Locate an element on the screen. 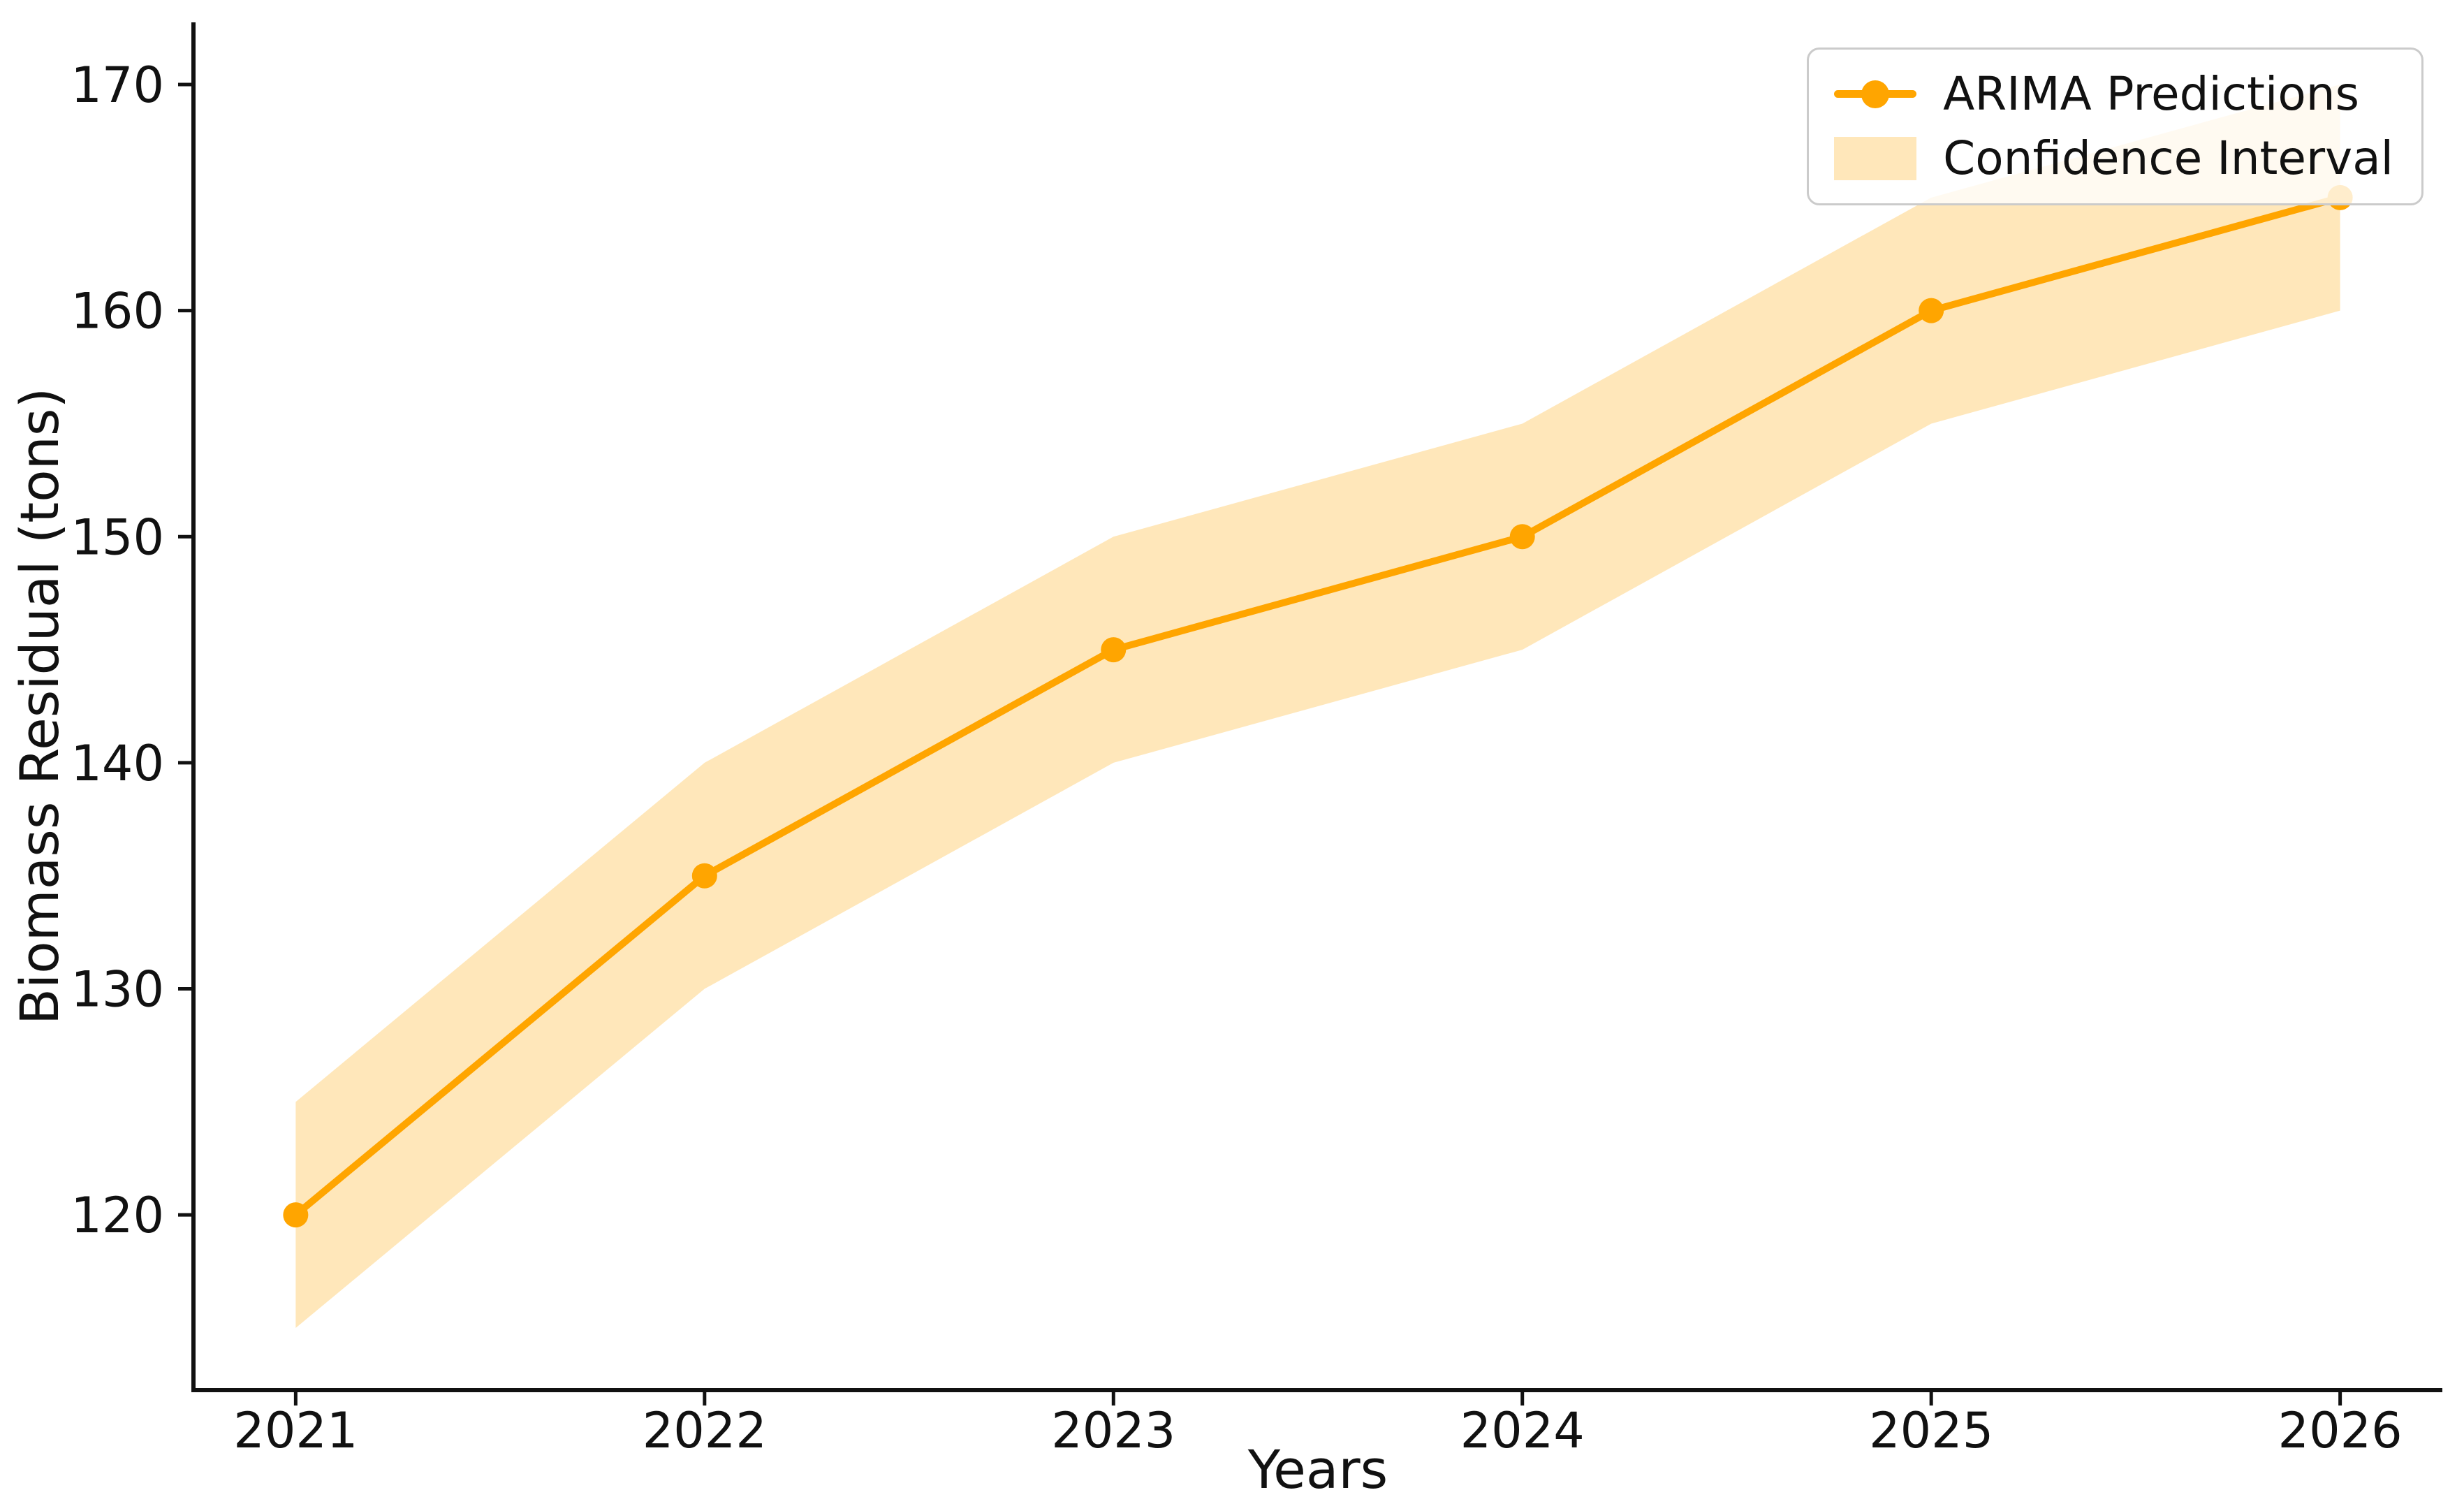 The image size is (2464, 1504). legend-label-arima-predictions: ARIMA Predictions is located at coordinates (2151, 94).